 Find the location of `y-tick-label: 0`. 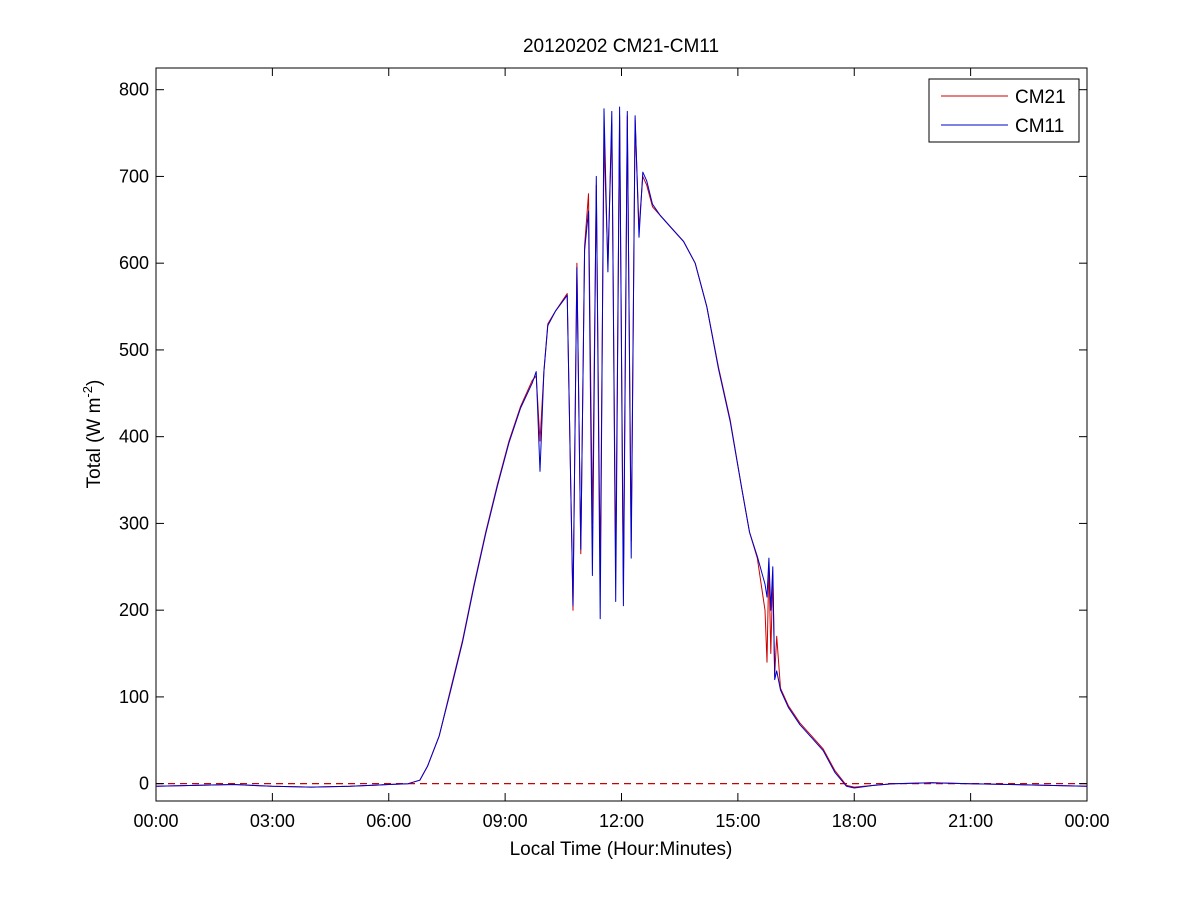

y-tick-label: 0 is located at coordinates (144, 784).